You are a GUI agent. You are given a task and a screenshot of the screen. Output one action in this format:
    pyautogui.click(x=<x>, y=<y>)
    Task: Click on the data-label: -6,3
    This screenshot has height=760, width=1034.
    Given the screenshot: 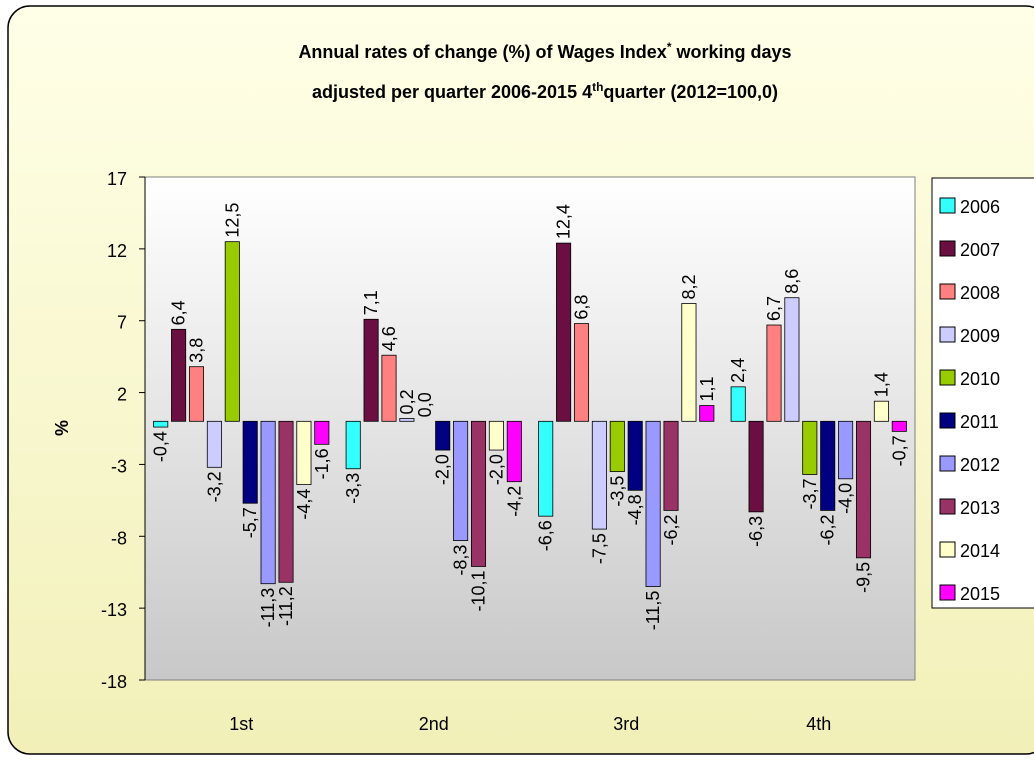 What is the action you would take?
    pyautogui.click(x=756, y=531)
    